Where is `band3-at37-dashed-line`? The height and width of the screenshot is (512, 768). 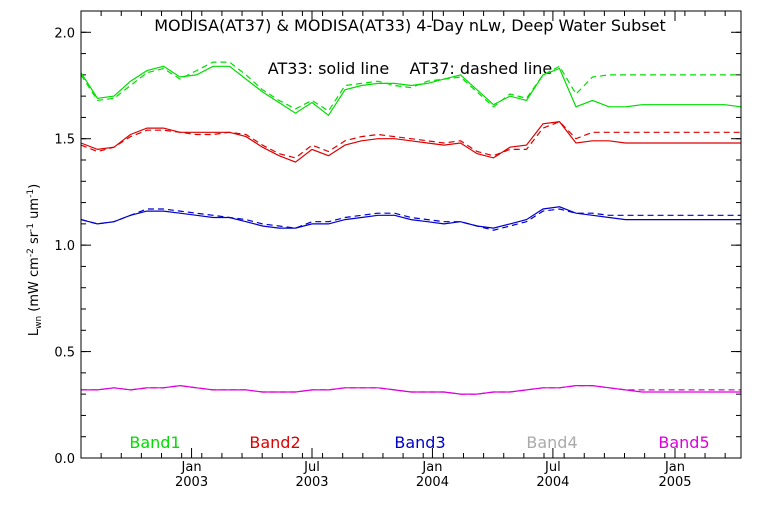
band3-at37-dashed-line is located at coordinates (410, 219).